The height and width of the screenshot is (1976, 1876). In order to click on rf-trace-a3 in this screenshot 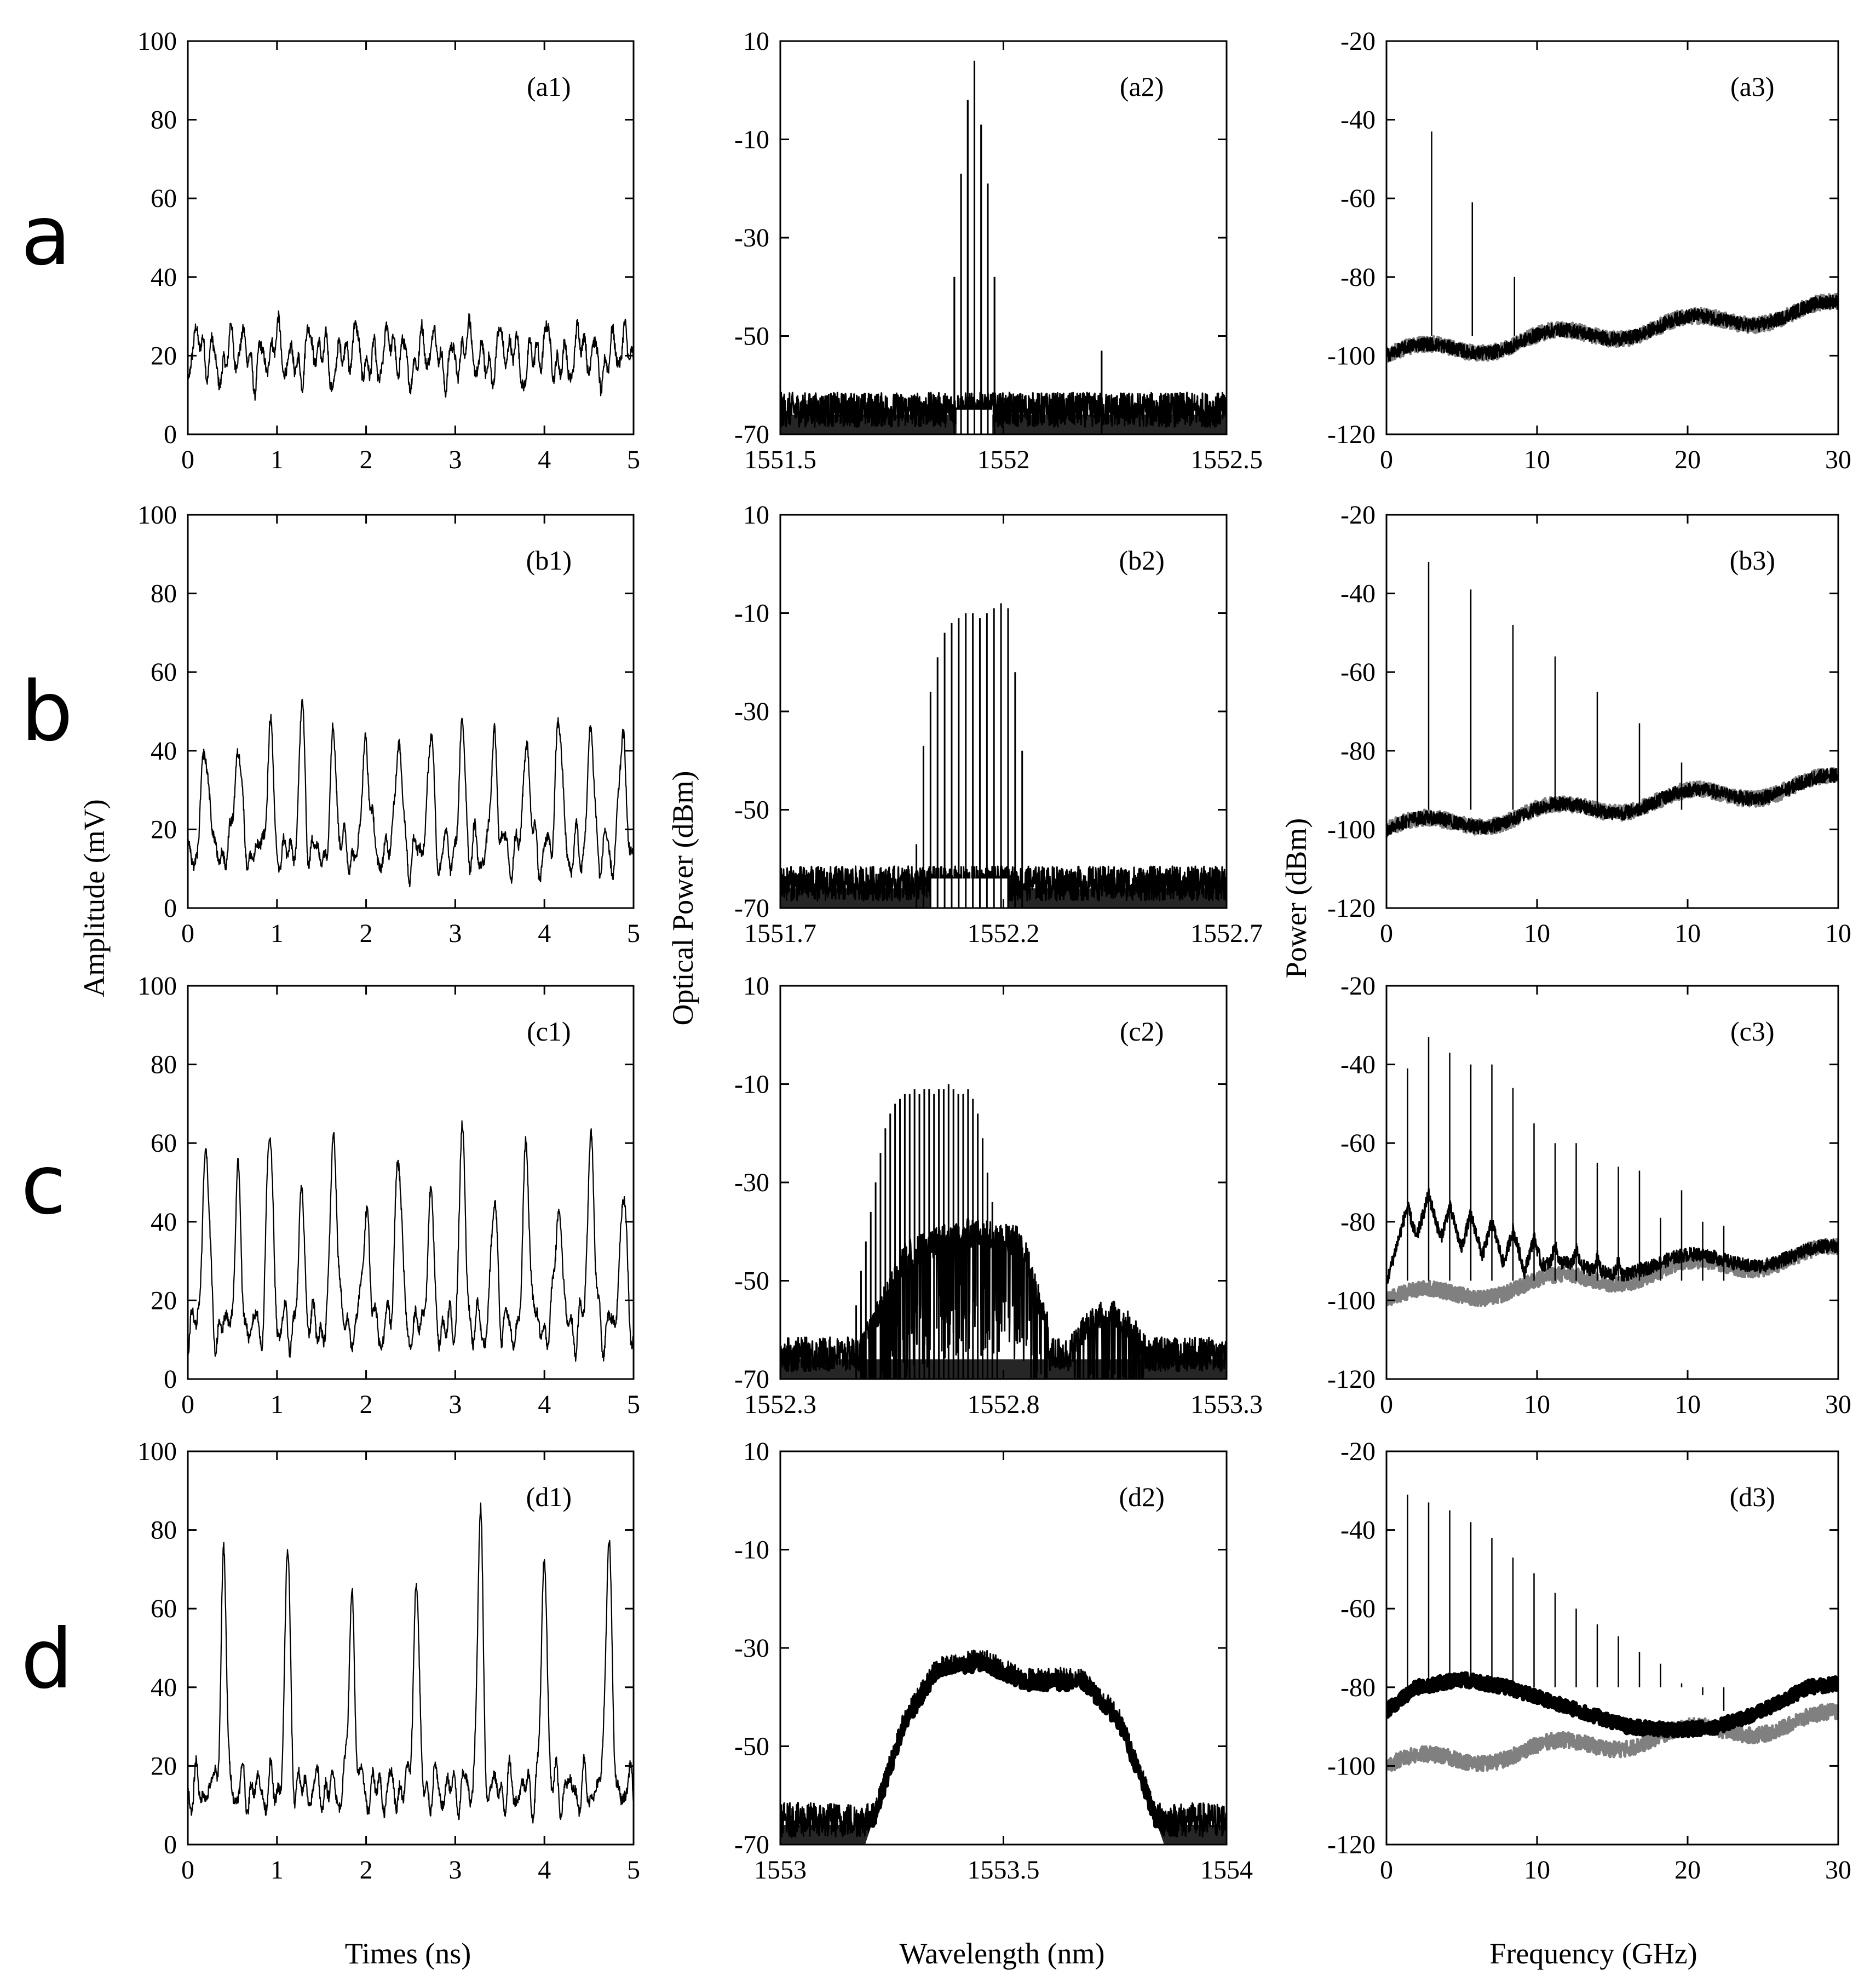, I will do `click(1612, 329)`.